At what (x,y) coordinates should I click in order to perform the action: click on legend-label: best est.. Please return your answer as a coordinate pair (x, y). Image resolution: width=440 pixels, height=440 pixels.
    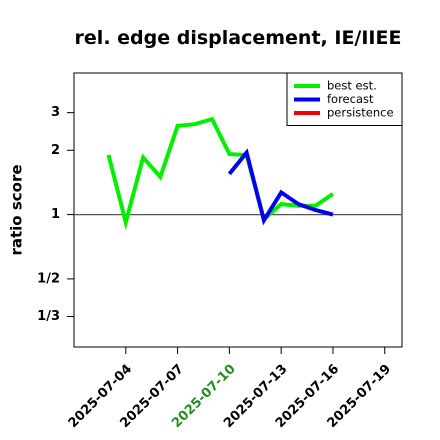
    Looking at the image, I should click on (352, 86).